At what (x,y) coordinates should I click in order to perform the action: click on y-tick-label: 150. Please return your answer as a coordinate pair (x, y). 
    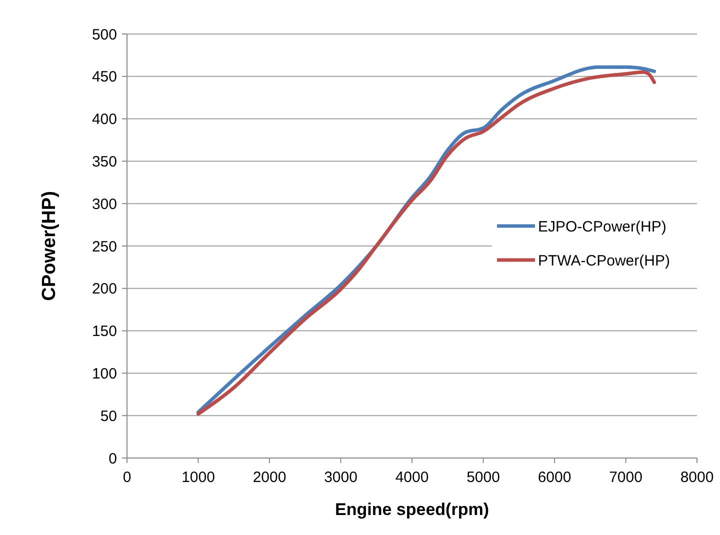
    Looking at the image, I should click on (104, 331).